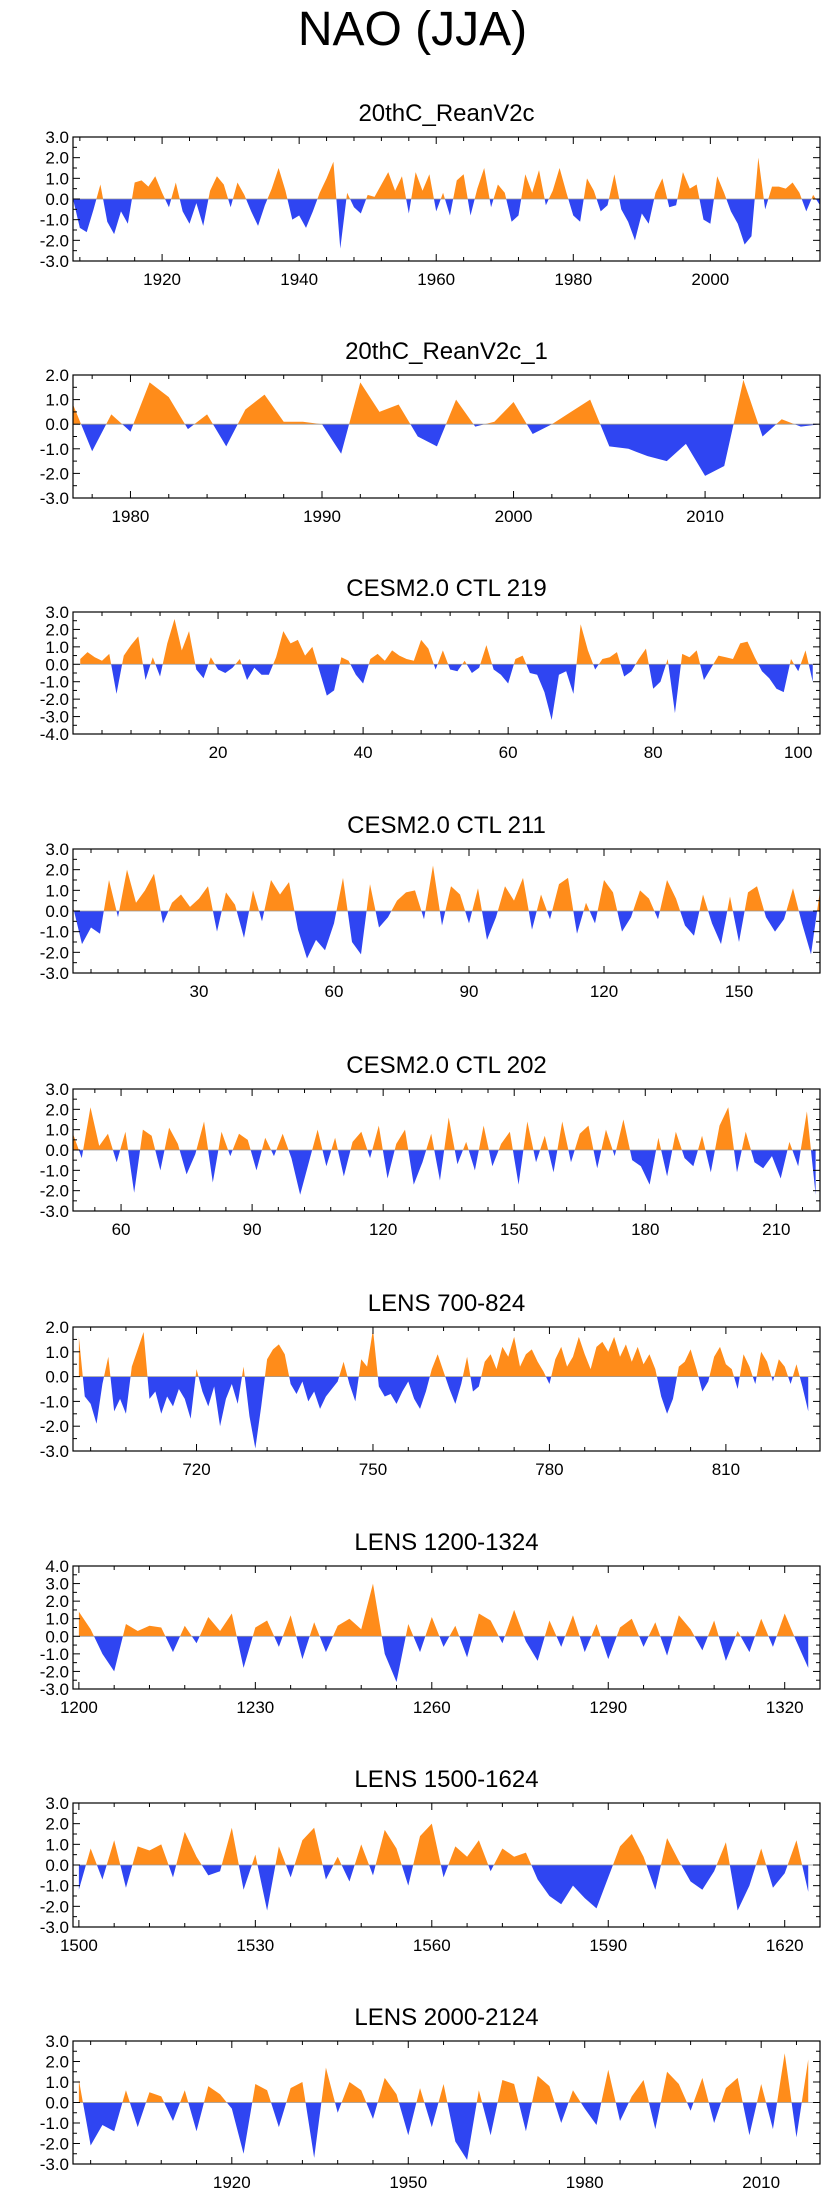 The height and width of the screenshot is (2200, 825). I want to click on x-tick-label: 1230, so click(255, 1707).